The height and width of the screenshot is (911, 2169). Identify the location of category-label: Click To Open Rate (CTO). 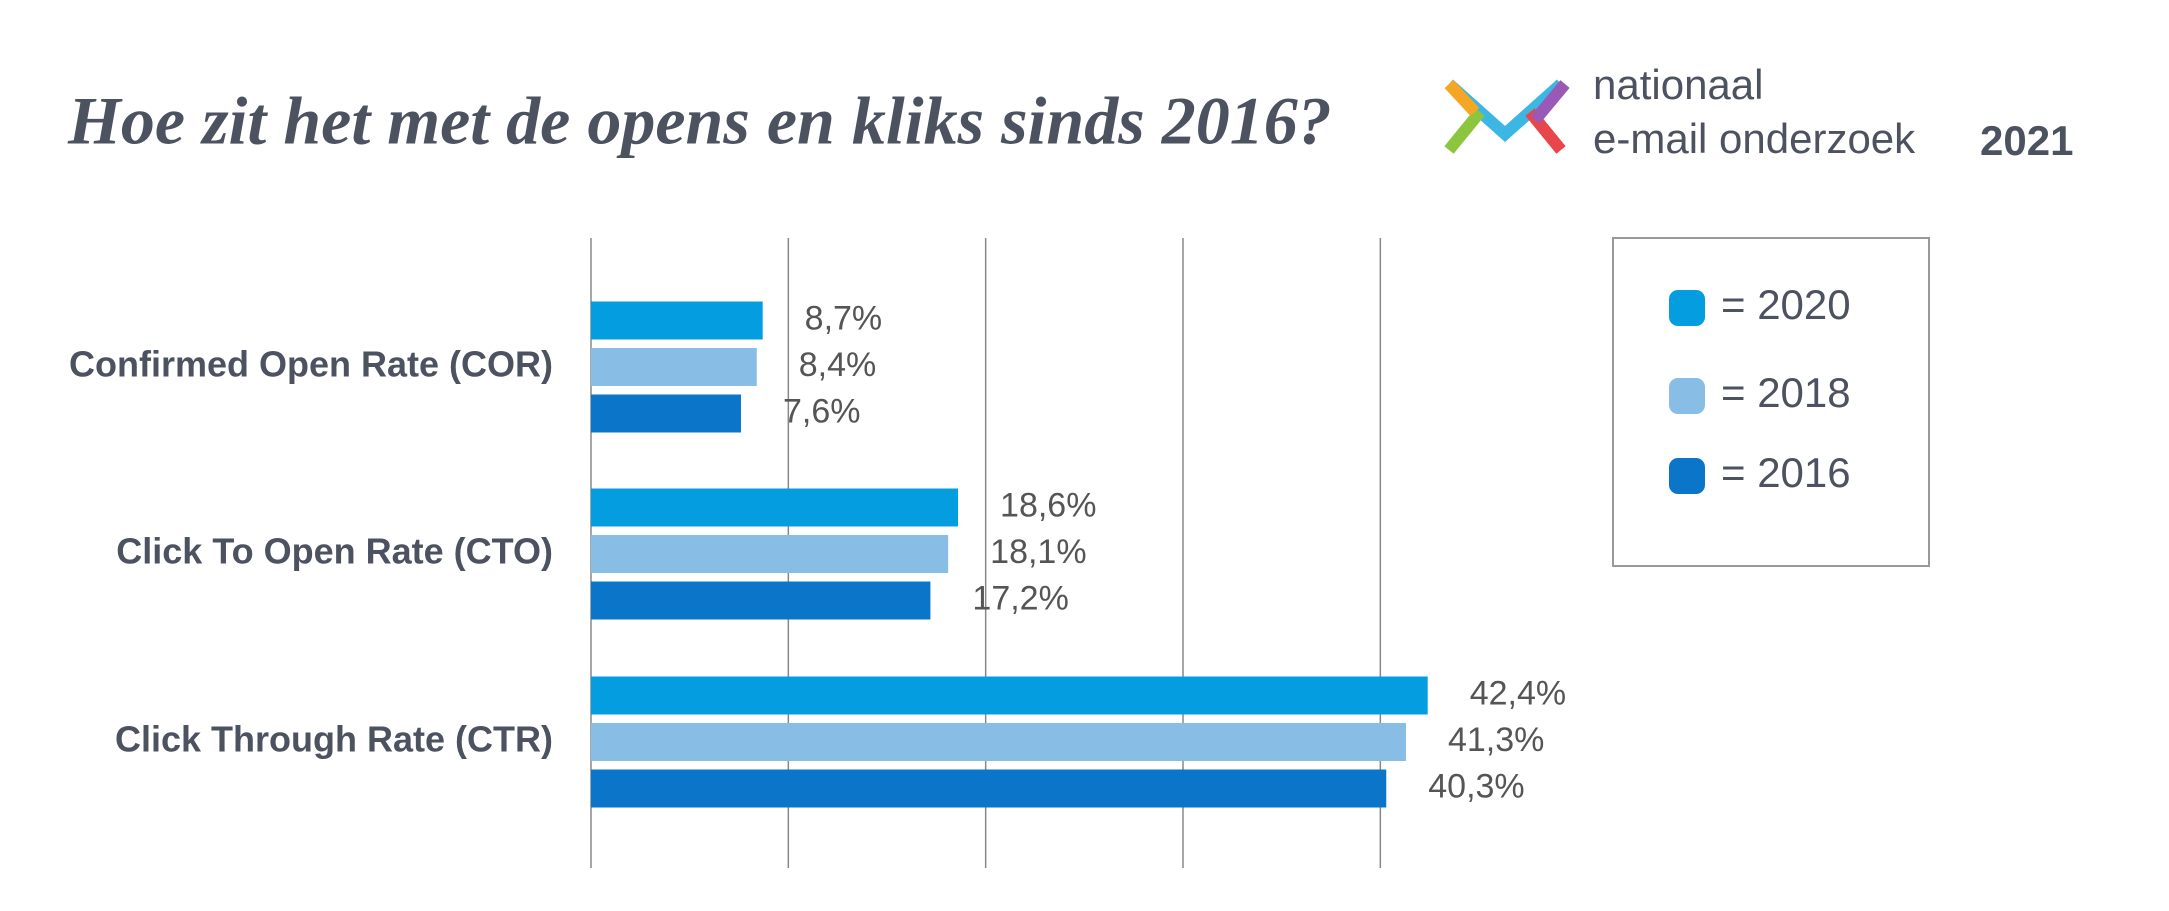
(334, 551).